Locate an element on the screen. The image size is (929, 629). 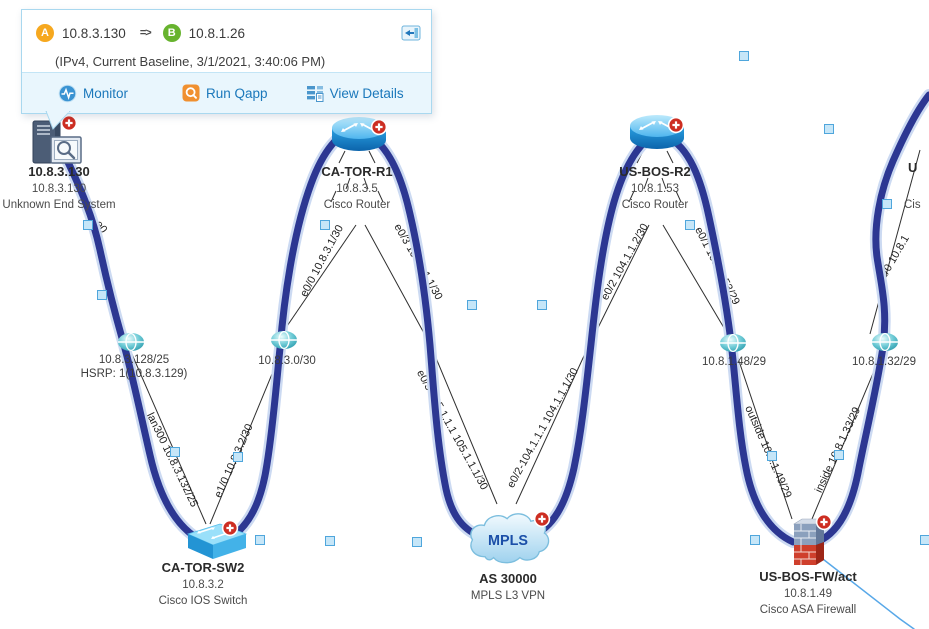
ca-tor-r1-label: CA-TOR-R1 10.8.3.5 Cisco Router is located at coordinates (356, 188).